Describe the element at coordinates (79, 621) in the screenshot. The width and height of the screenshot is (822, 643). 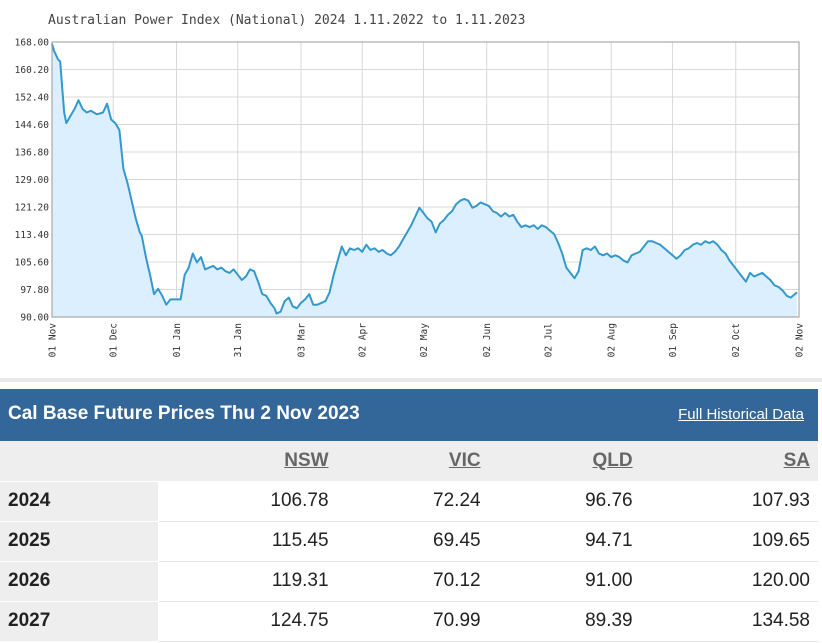
I see `row-year: 2027` at that location.